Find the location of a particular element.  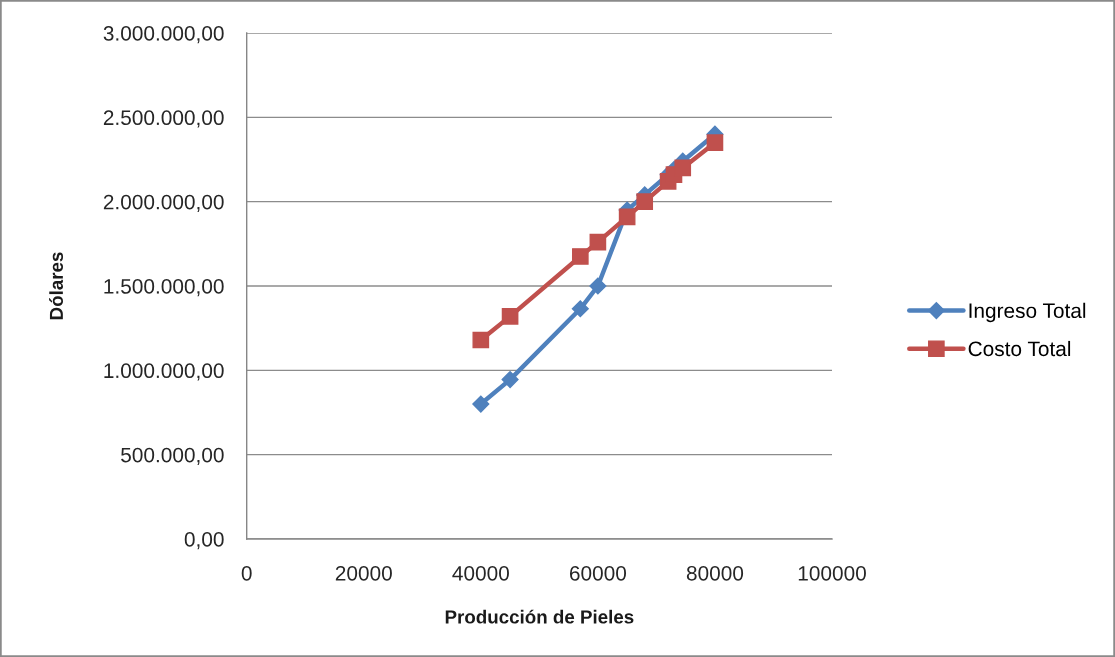

y-tick-label: 2.500.000,00 is located at coordinates (163, 119).